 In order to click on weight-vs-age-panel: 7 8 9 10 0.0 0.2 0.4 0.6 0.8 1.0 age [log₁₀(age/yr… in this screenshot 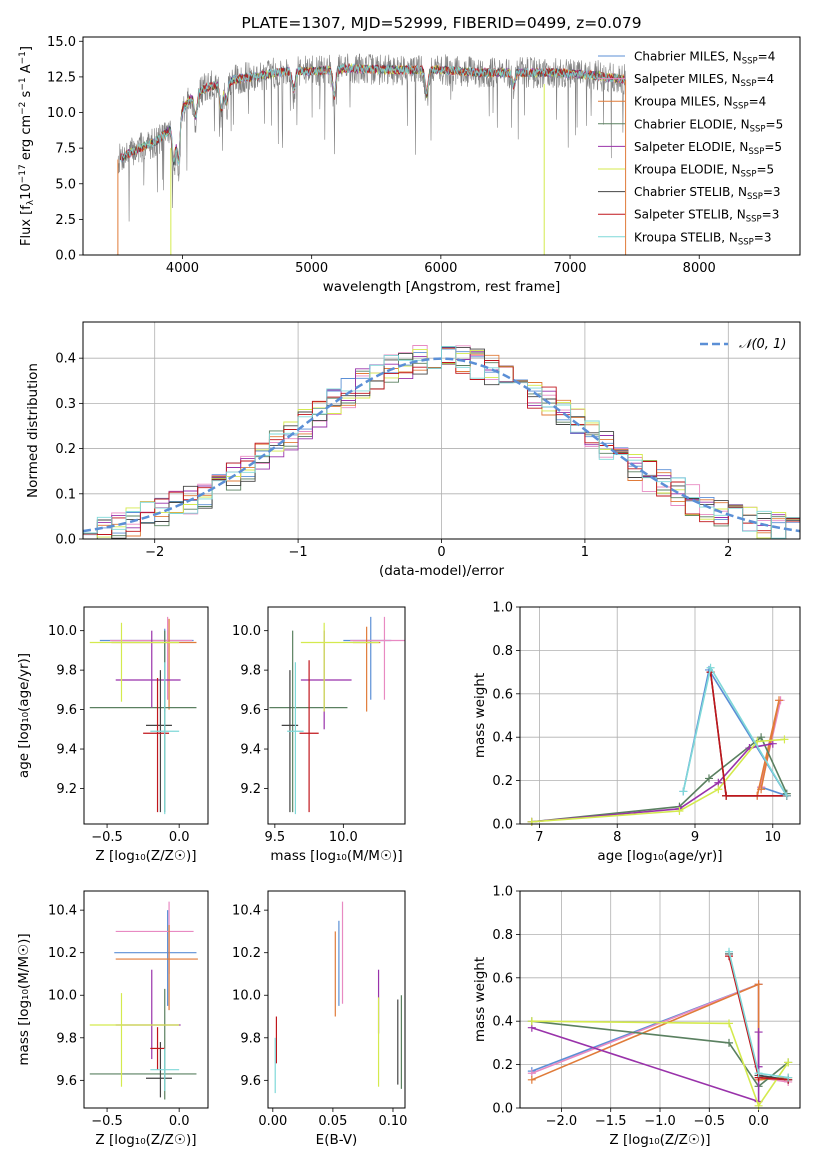, I will do `click(636, 732)`.